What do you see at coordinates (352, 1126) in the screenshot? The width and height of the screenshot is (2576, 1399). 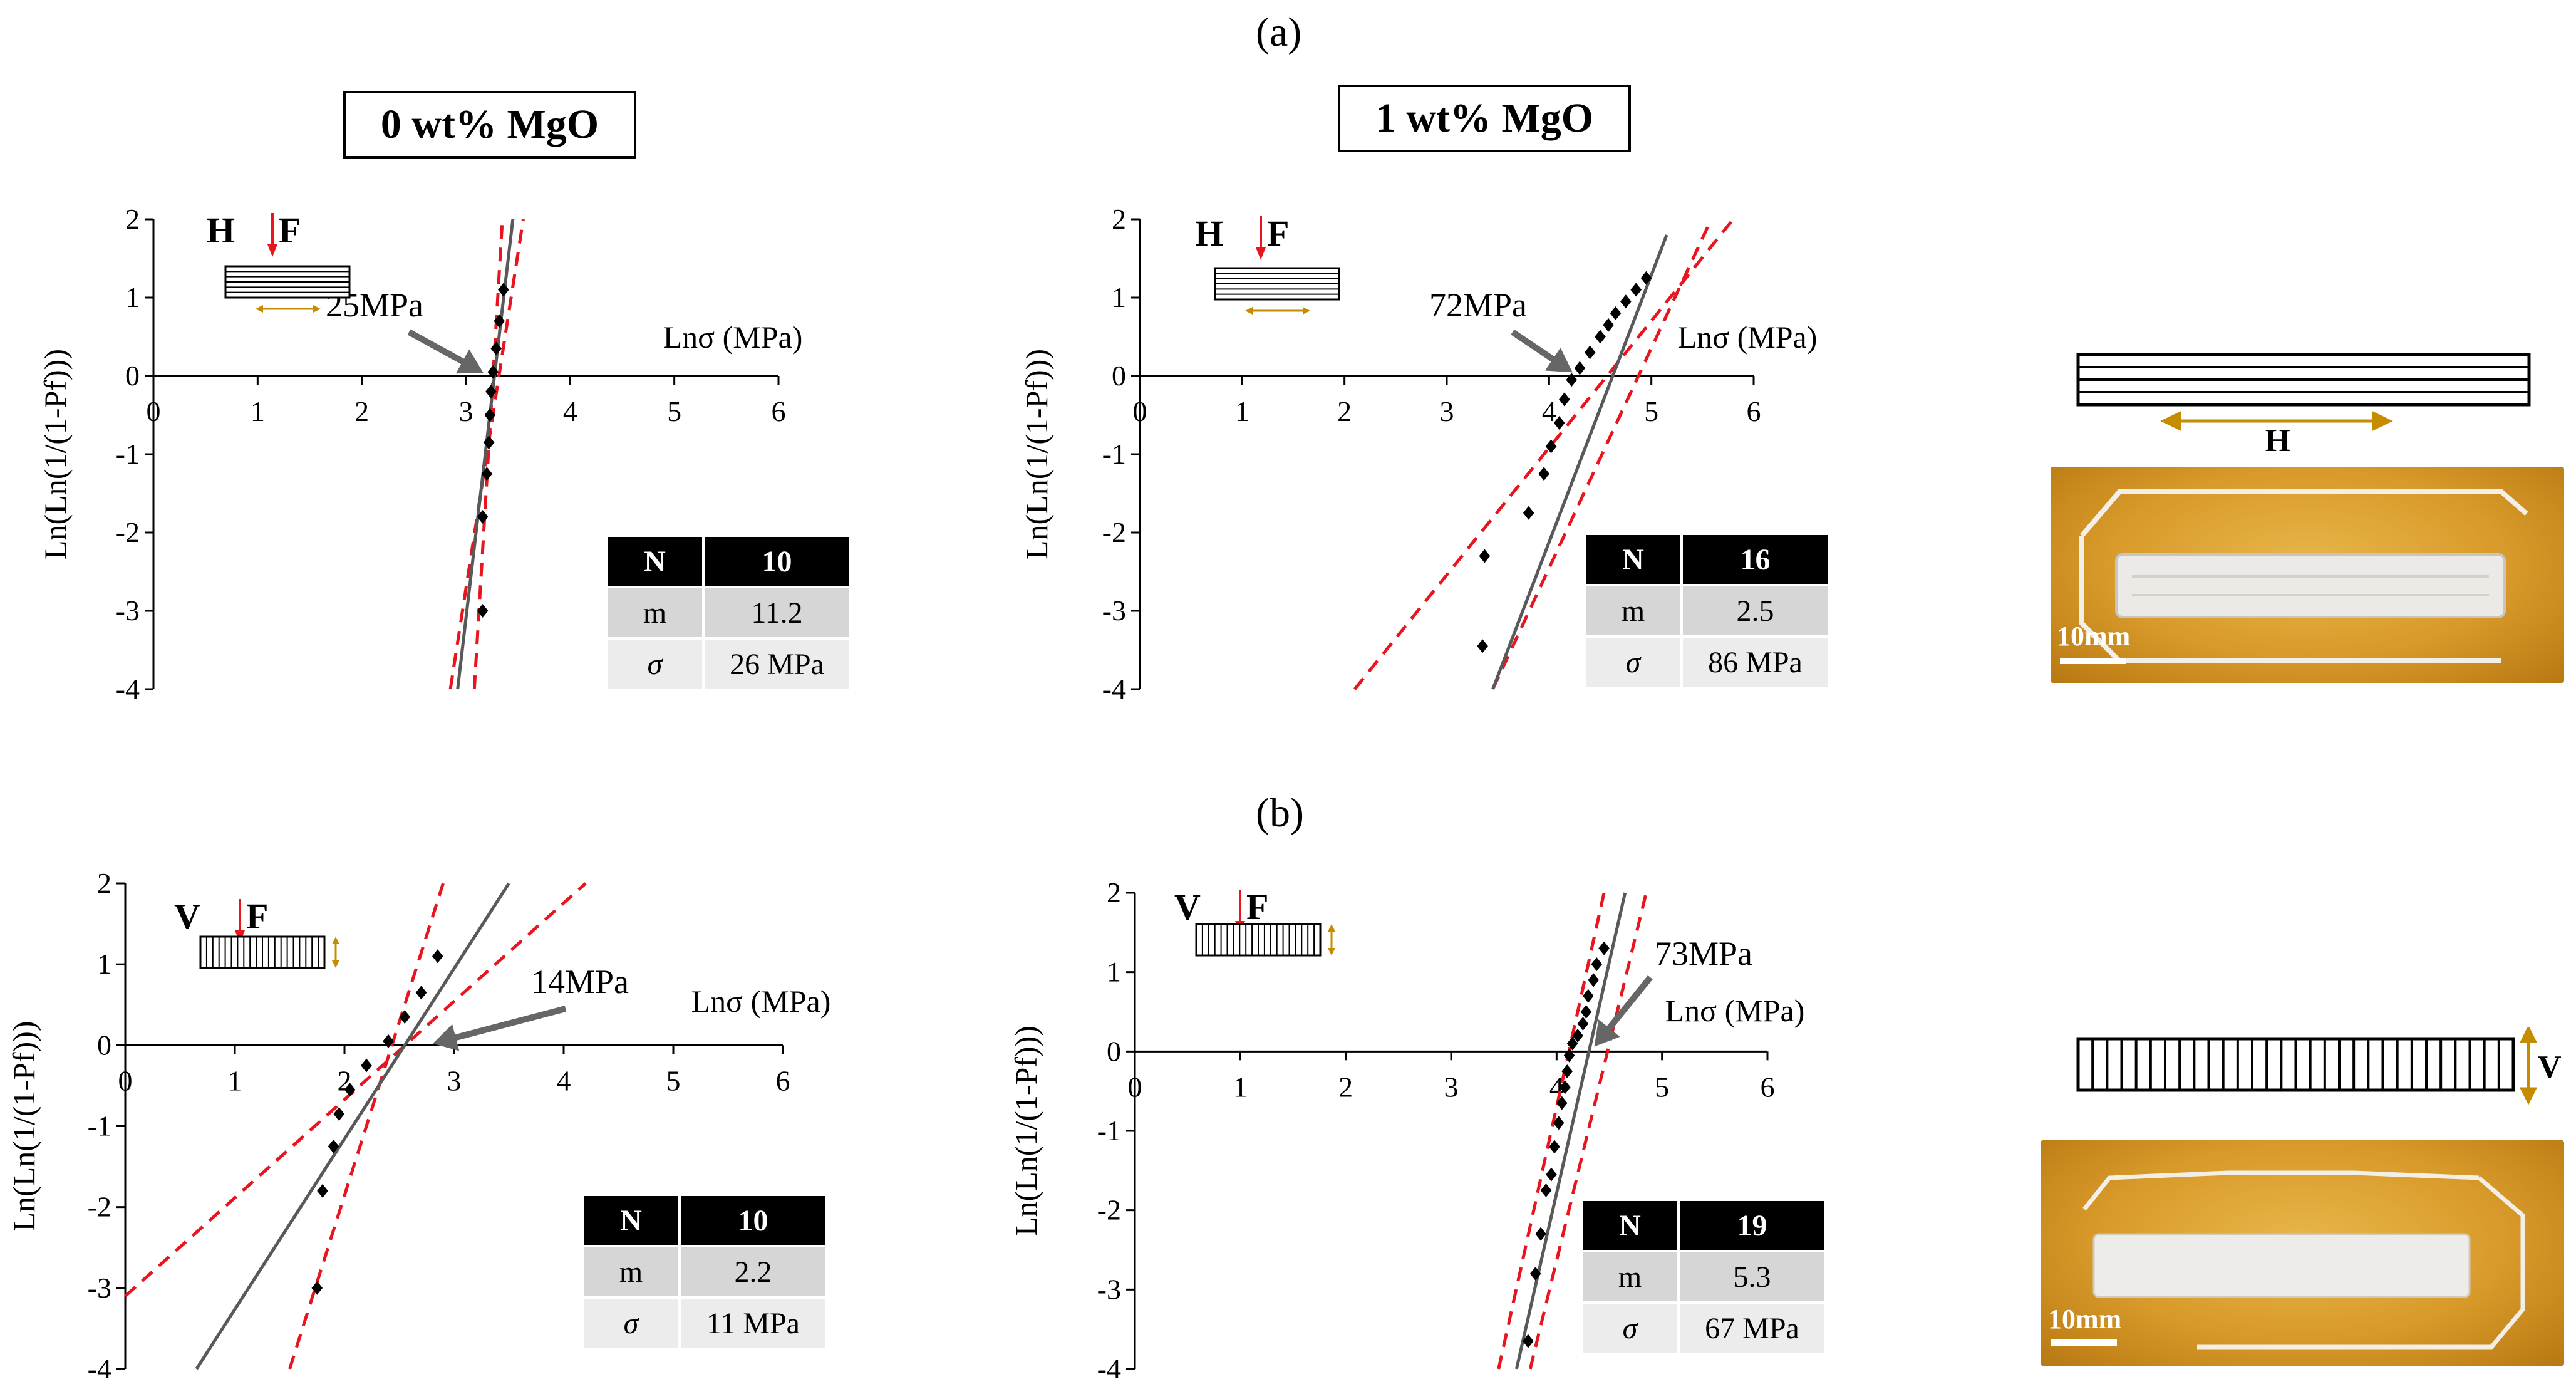 I see `weibull-fit-line` at bounding box center [352, 1126].